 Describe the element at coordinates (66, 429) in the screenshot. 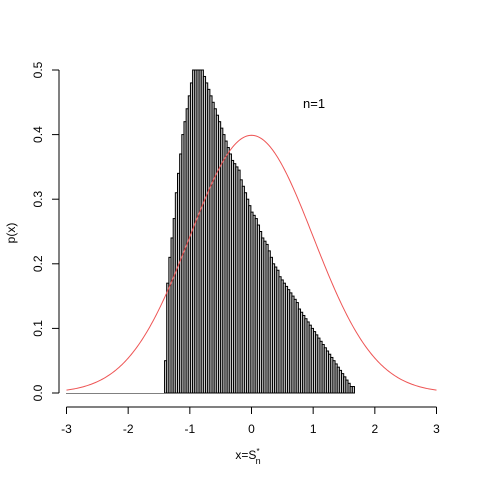

I see `x-tick-label: -3` at that location.